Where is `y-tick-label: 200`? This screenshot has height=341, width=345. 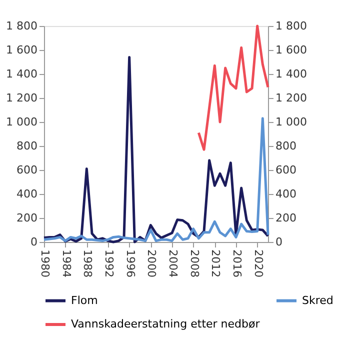
y-tick-label: 200 is located at coordinates (27, 218).